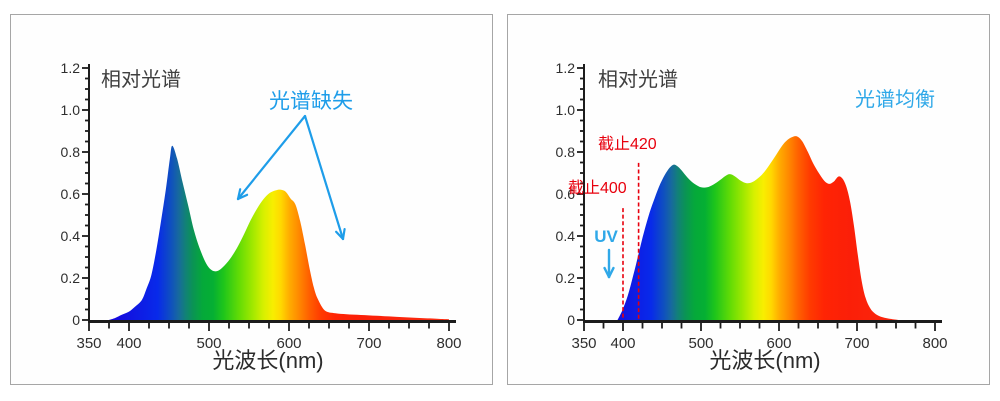 Image resolution: width=1000 pixels, height=401 pixels. What do you see at coordinates (279, 232) in the screenshot?
I see `spectrum-area-led-spectrum-missing` at bounding box center [279, 232].